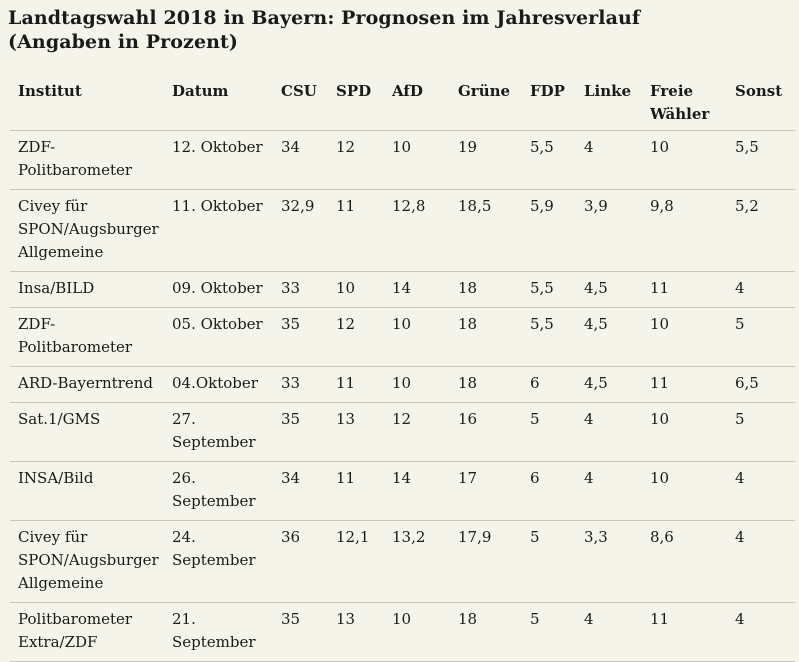 The height and width of the screenshot is (662, 799). Describe the element at coordinates (765, 384) in the screenshot. I see `sonst-value-cell: 6,5` at that location.